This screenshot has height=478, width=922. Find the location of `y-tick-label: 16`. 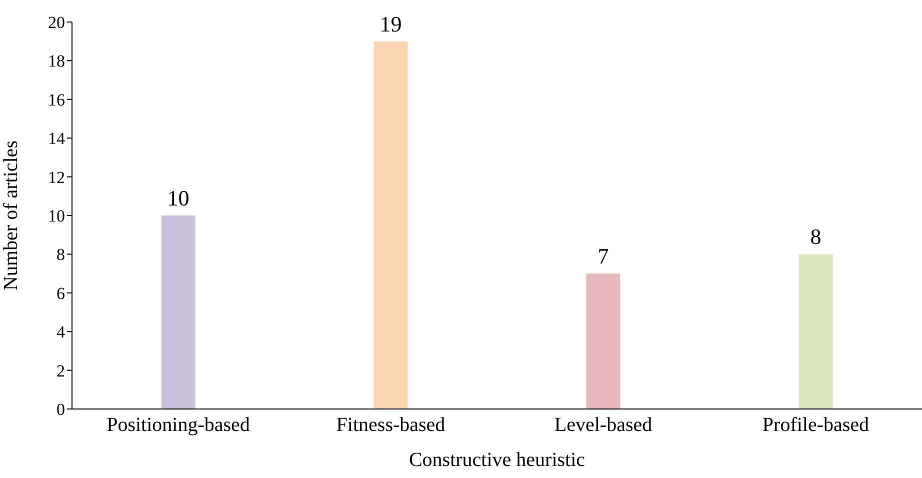

y-tick-label: 16 is located at coordinates (56, 100).